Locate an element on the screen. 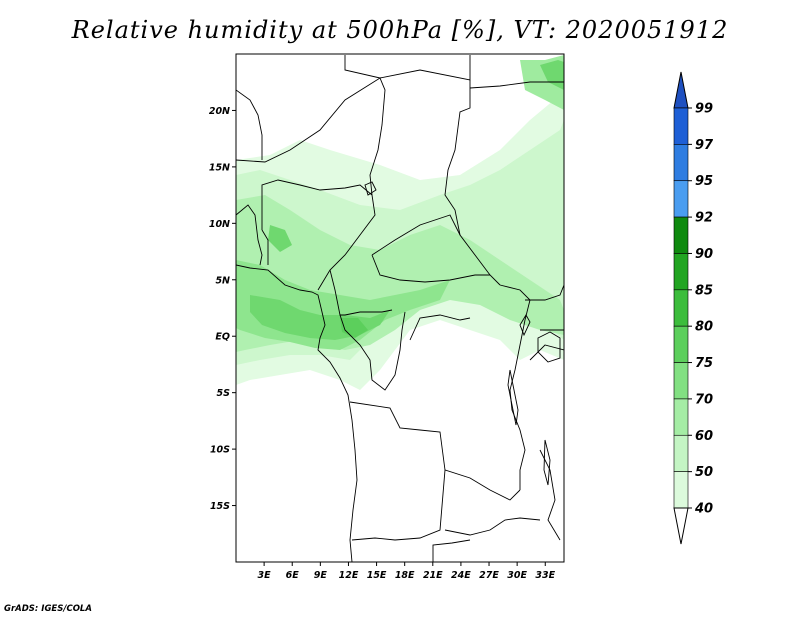 The width and height of the screenshot is (800, 618). coastline-west is located at coordinates (297, 413).